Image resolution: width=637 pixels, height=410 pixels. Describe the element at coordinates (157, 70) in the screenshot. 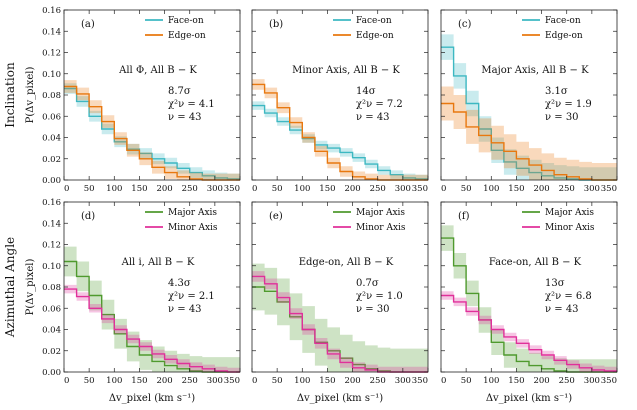

I see `annotation-subset: All Φ, All B − K` at that location.